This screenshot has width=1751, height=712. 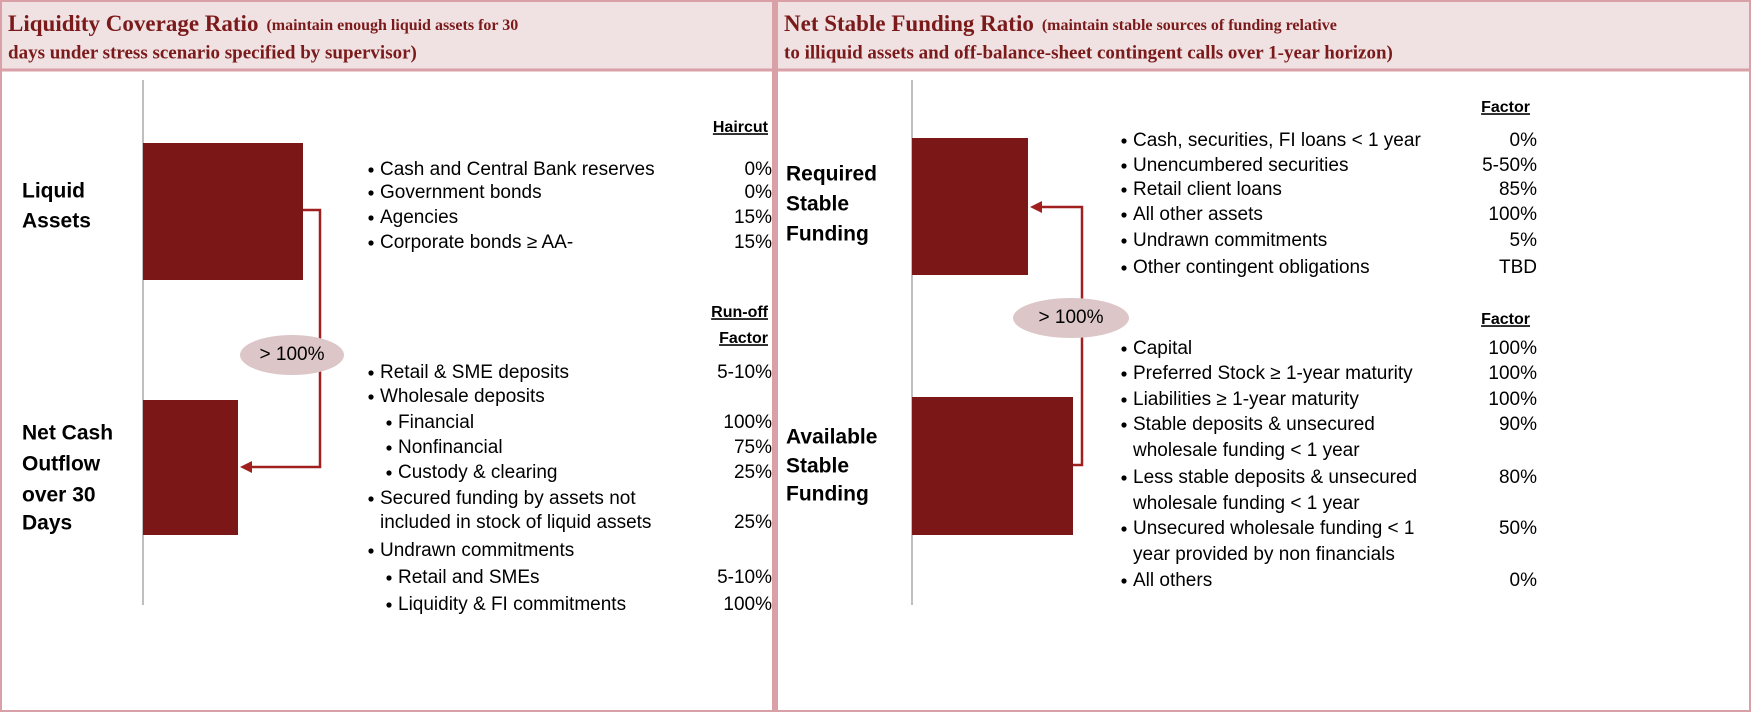 I want to click on item-value: 50%, so click(x=1518, y=528).